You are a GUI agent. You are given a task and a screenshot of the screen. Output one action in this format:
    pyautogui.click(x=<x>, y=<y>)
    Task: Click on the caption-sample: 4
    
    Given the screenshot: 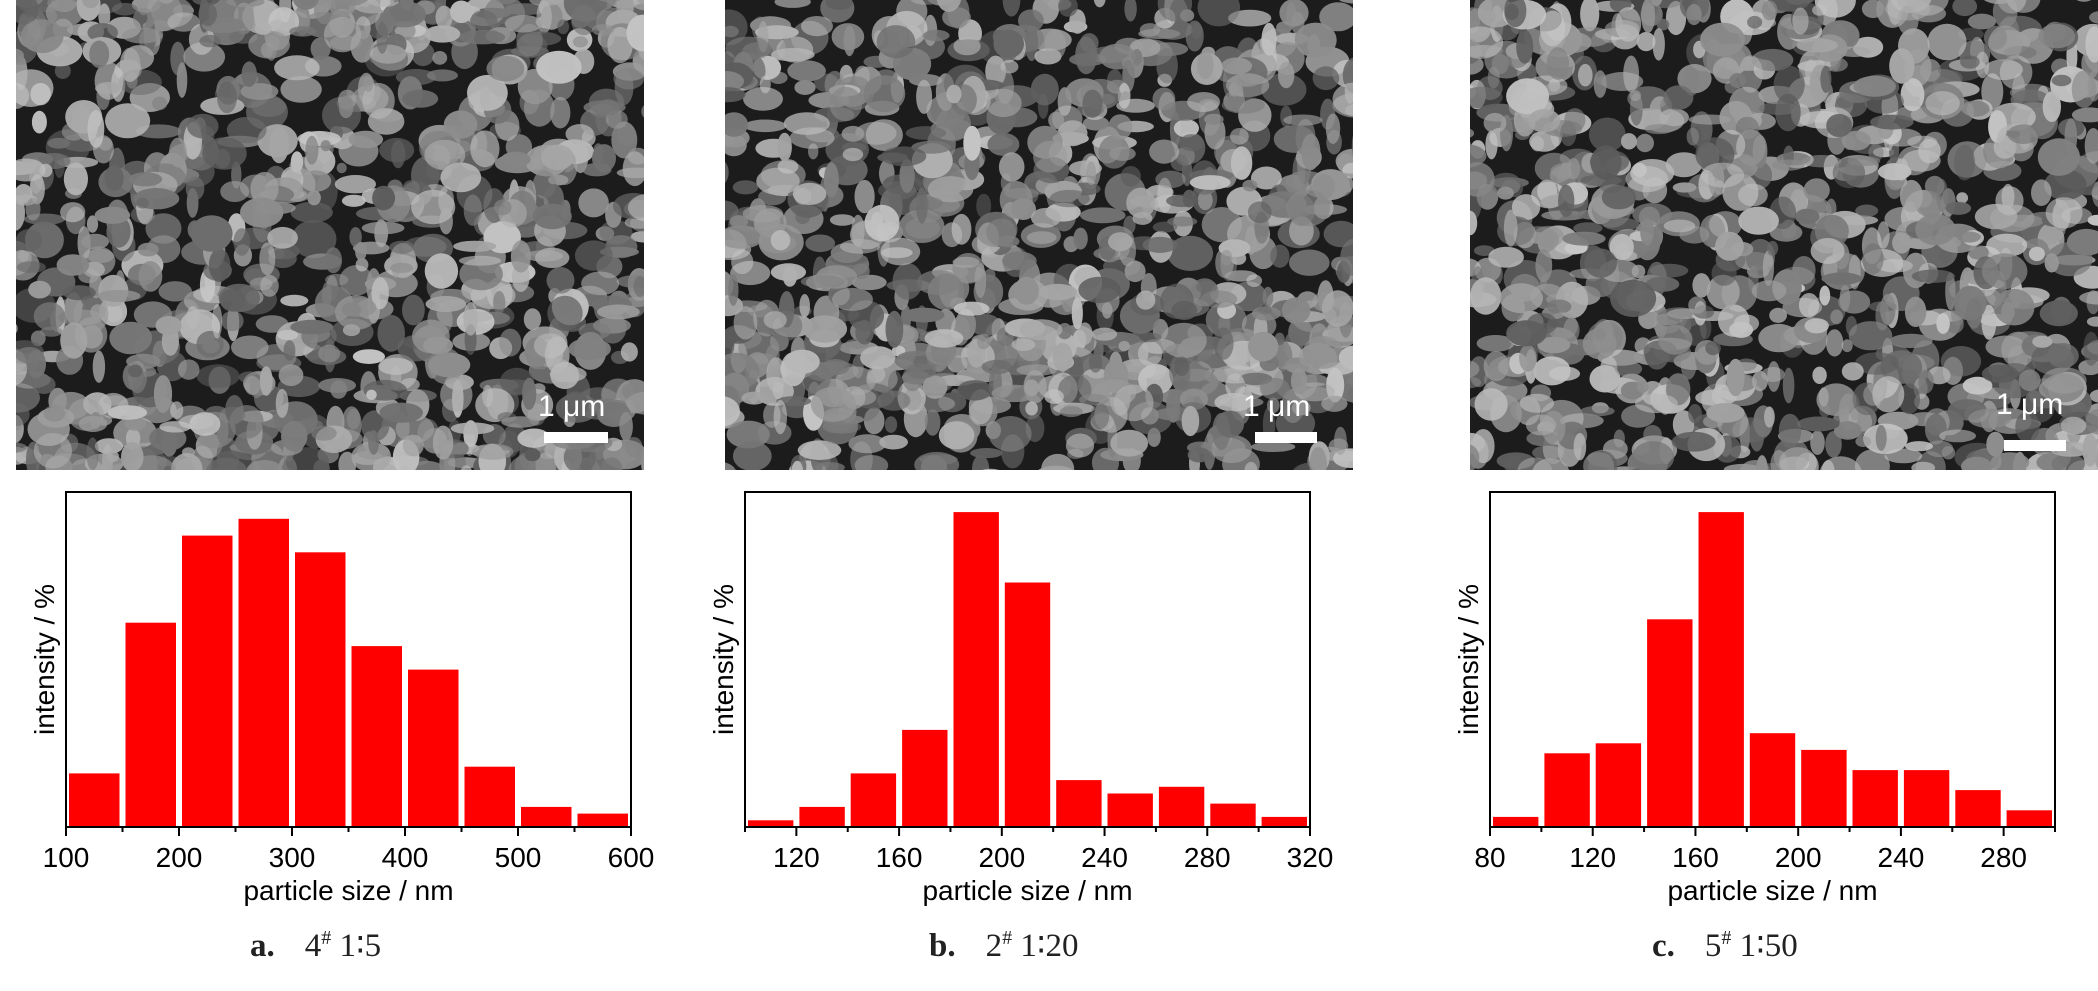 What is the action you would take?
    pyautogui.click(x=313, y=946)
    